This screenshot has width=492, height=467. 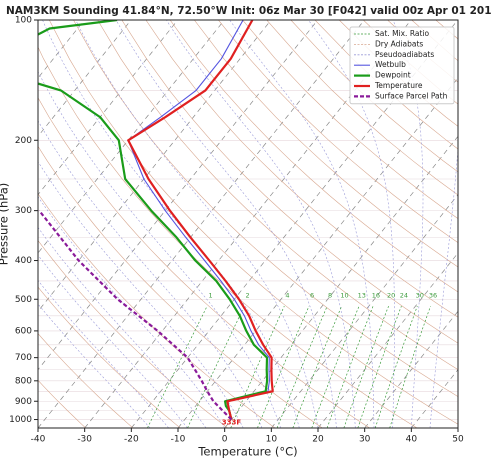 What do you see at coordinates (247, 452) in the screenshot?
I see `x-axis-label: Temperature (°C)` at bounding box center [247, 452].